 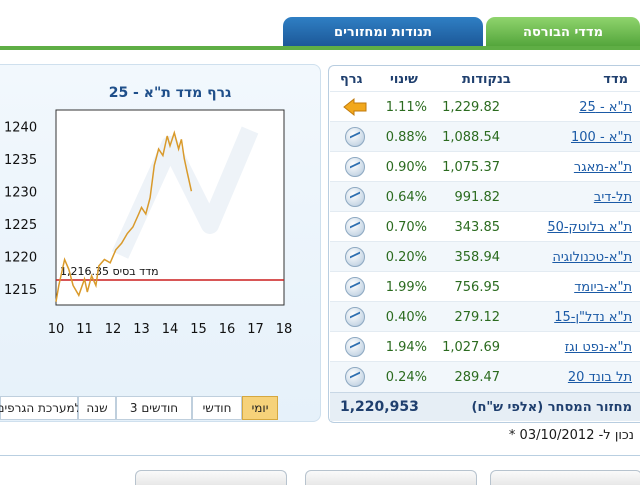 I want to click on y-tick-label: 1225, so click(x=20, y=225).